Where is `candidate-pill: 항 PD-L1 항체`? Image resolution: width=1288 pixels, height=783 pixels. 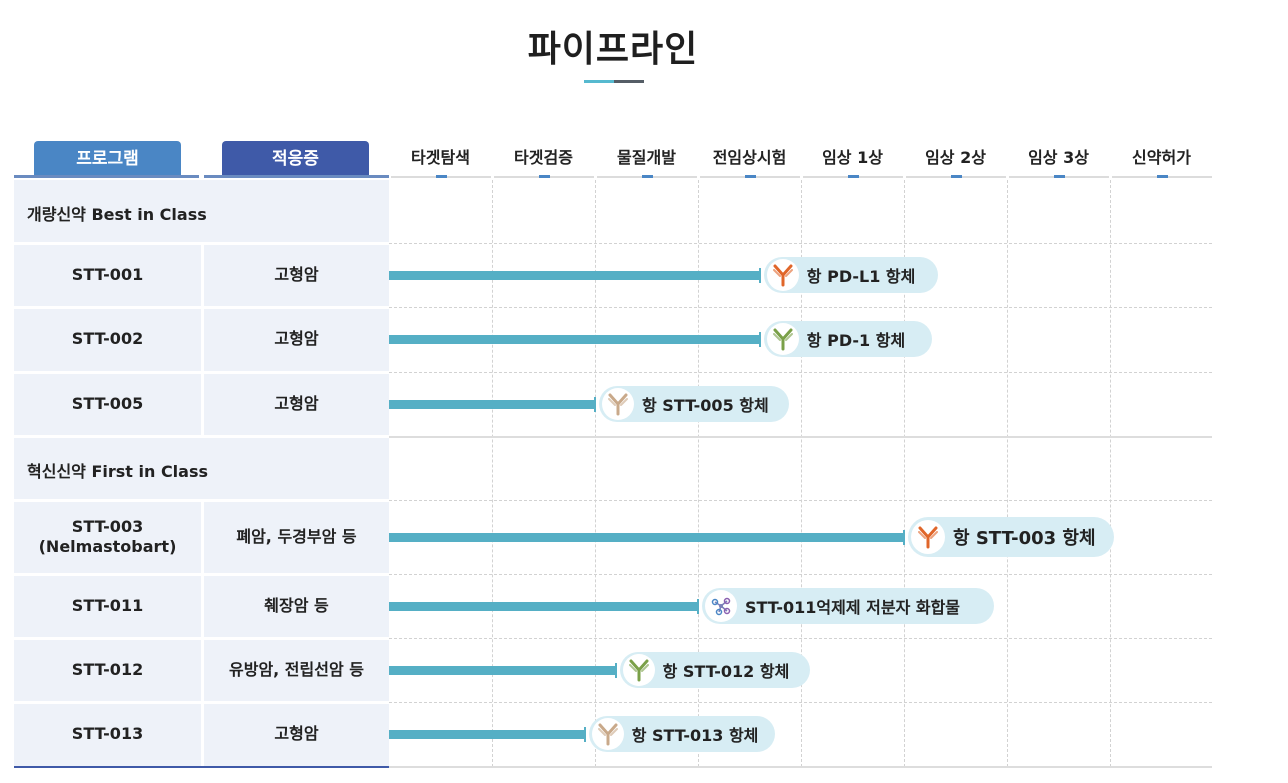
candidate-pill: 항 PD-L1 항체 is located at coordinates (850, 275).